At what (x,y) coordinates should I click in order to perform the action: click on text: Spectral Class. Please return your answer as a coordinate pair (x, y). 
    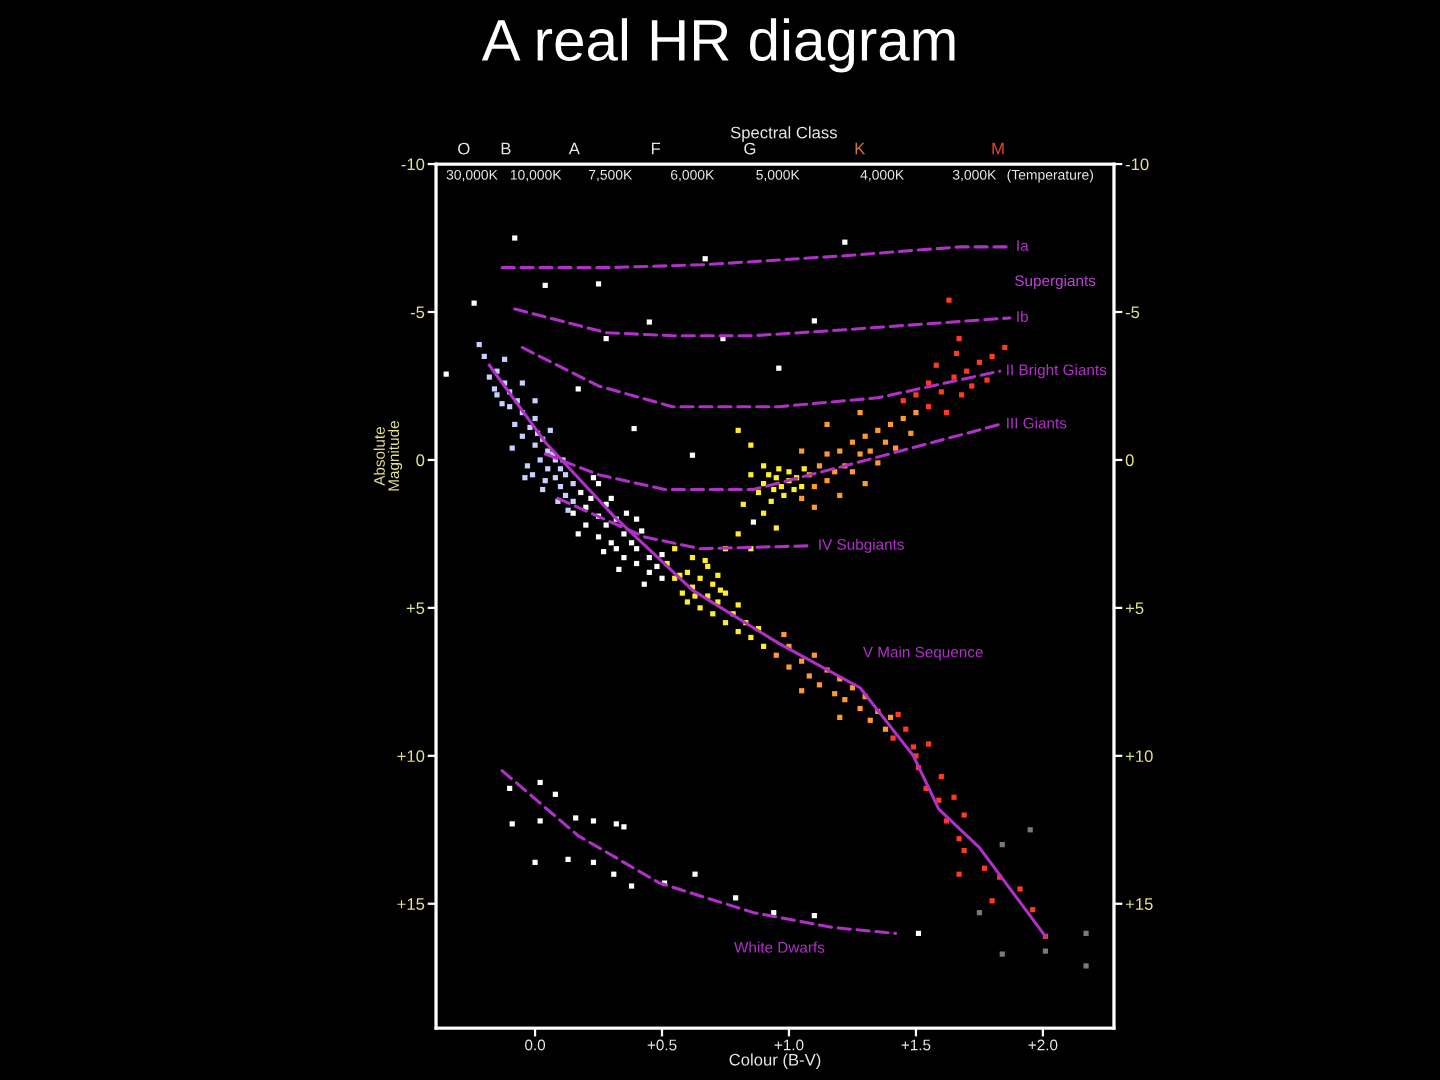
    Looking at the image, I should click on (783, 134).